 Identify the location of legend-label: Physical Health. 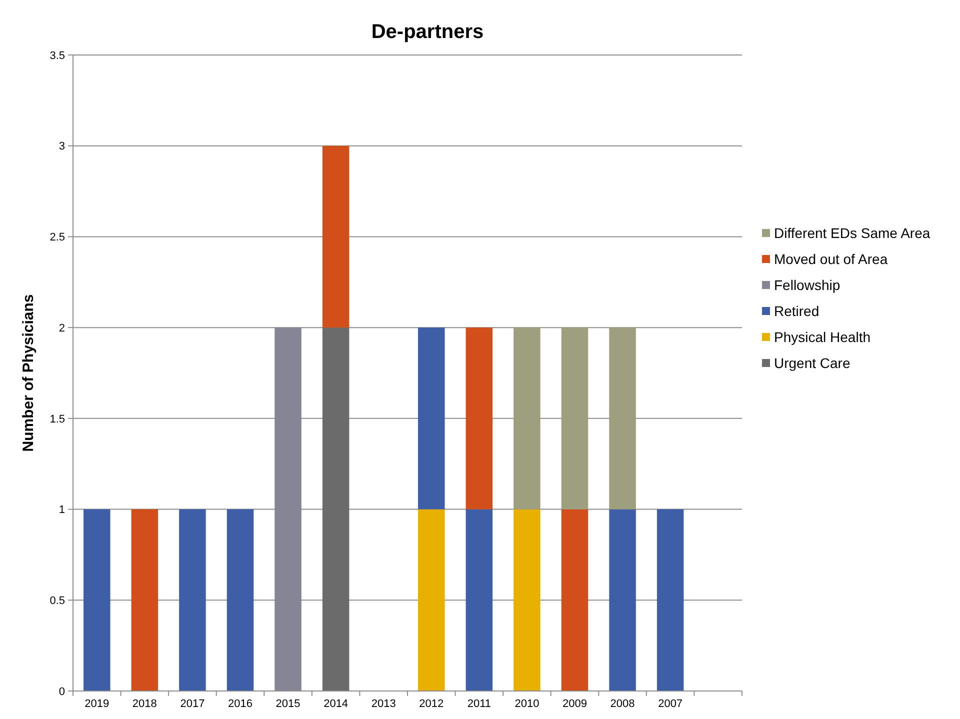
(822, 336).